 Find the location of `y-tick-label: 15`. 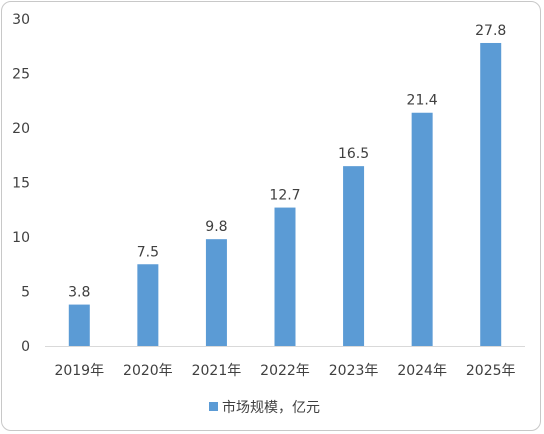

y-tick-label: 15 is located at coordinates (21, 184).